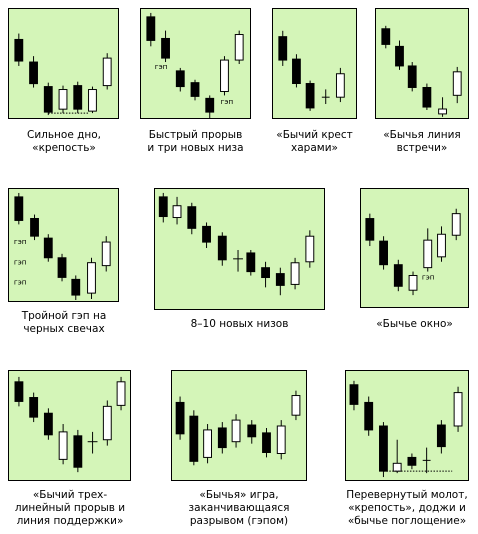 Image resolution: width=478 pixels, height=534 pixels. What do you see at coordinates (64, 322) in the screenshot?
I see `pattern-caption: Тройной гэп на черных свечах` at bounding box center [64, 322].